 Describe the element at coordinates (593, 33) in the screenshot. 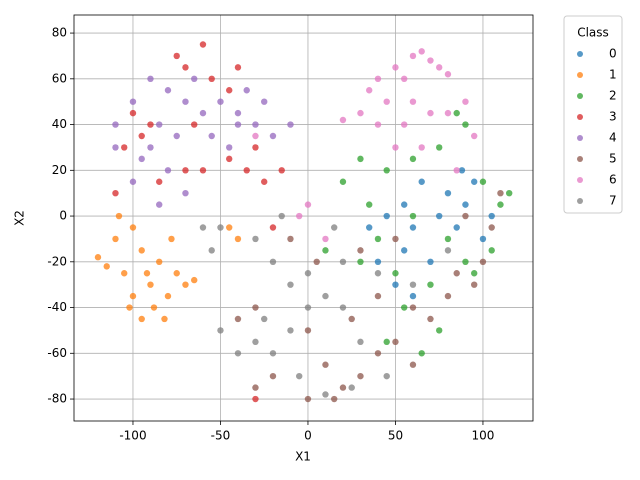

I see `legend-title: Class` at that location.